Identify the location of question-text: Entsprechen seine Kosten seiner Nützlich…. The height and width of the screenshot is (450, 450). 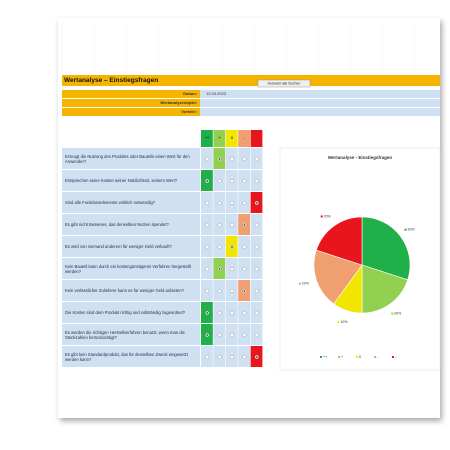
(121, 180).